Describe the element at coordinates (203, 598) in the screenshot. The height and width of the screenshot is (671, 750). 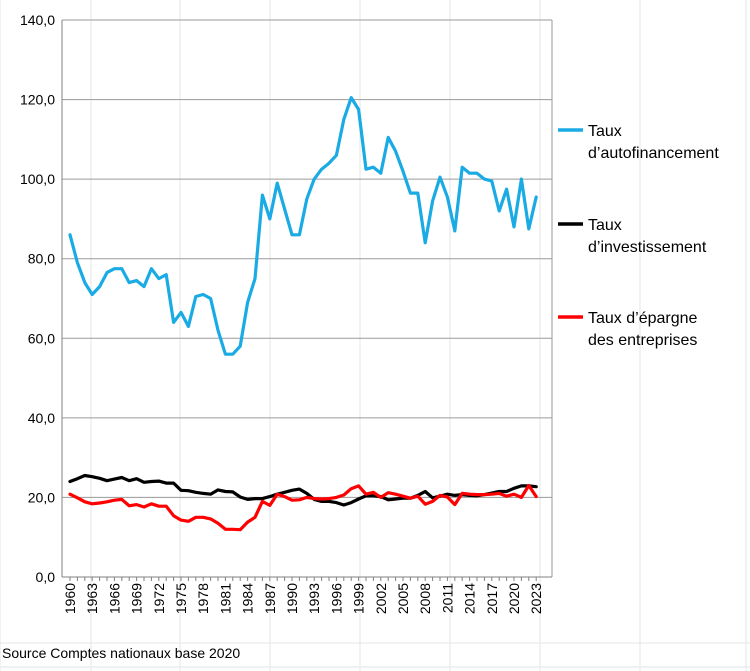
I see `x-tick-label-1978: 1978` at that location.